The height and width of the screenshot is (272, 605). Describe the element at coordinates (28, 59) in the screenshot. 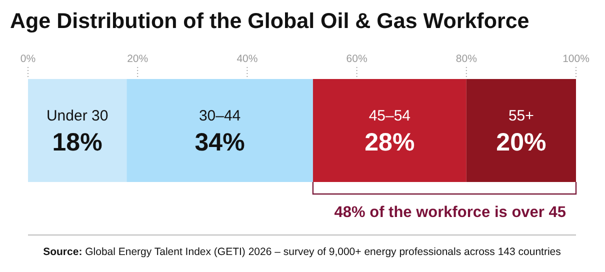

I see `x-tick-label: 0%` at that location.